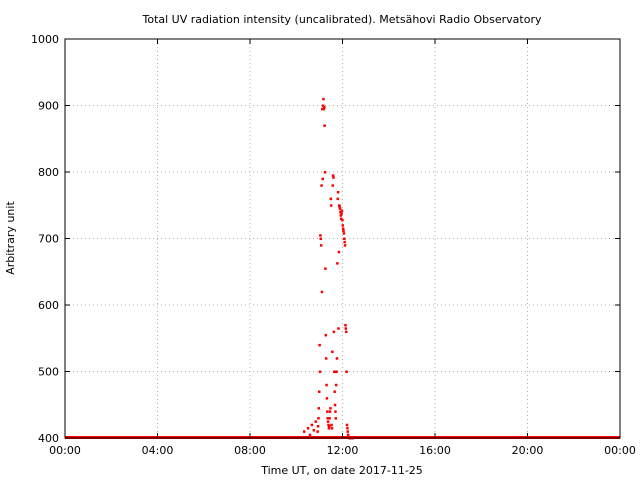 This screenshot has width=640, height=480. What do you see at coordinates (328, 268) in the screenshot?
I see `data-points` at bounding box center [328, 268].